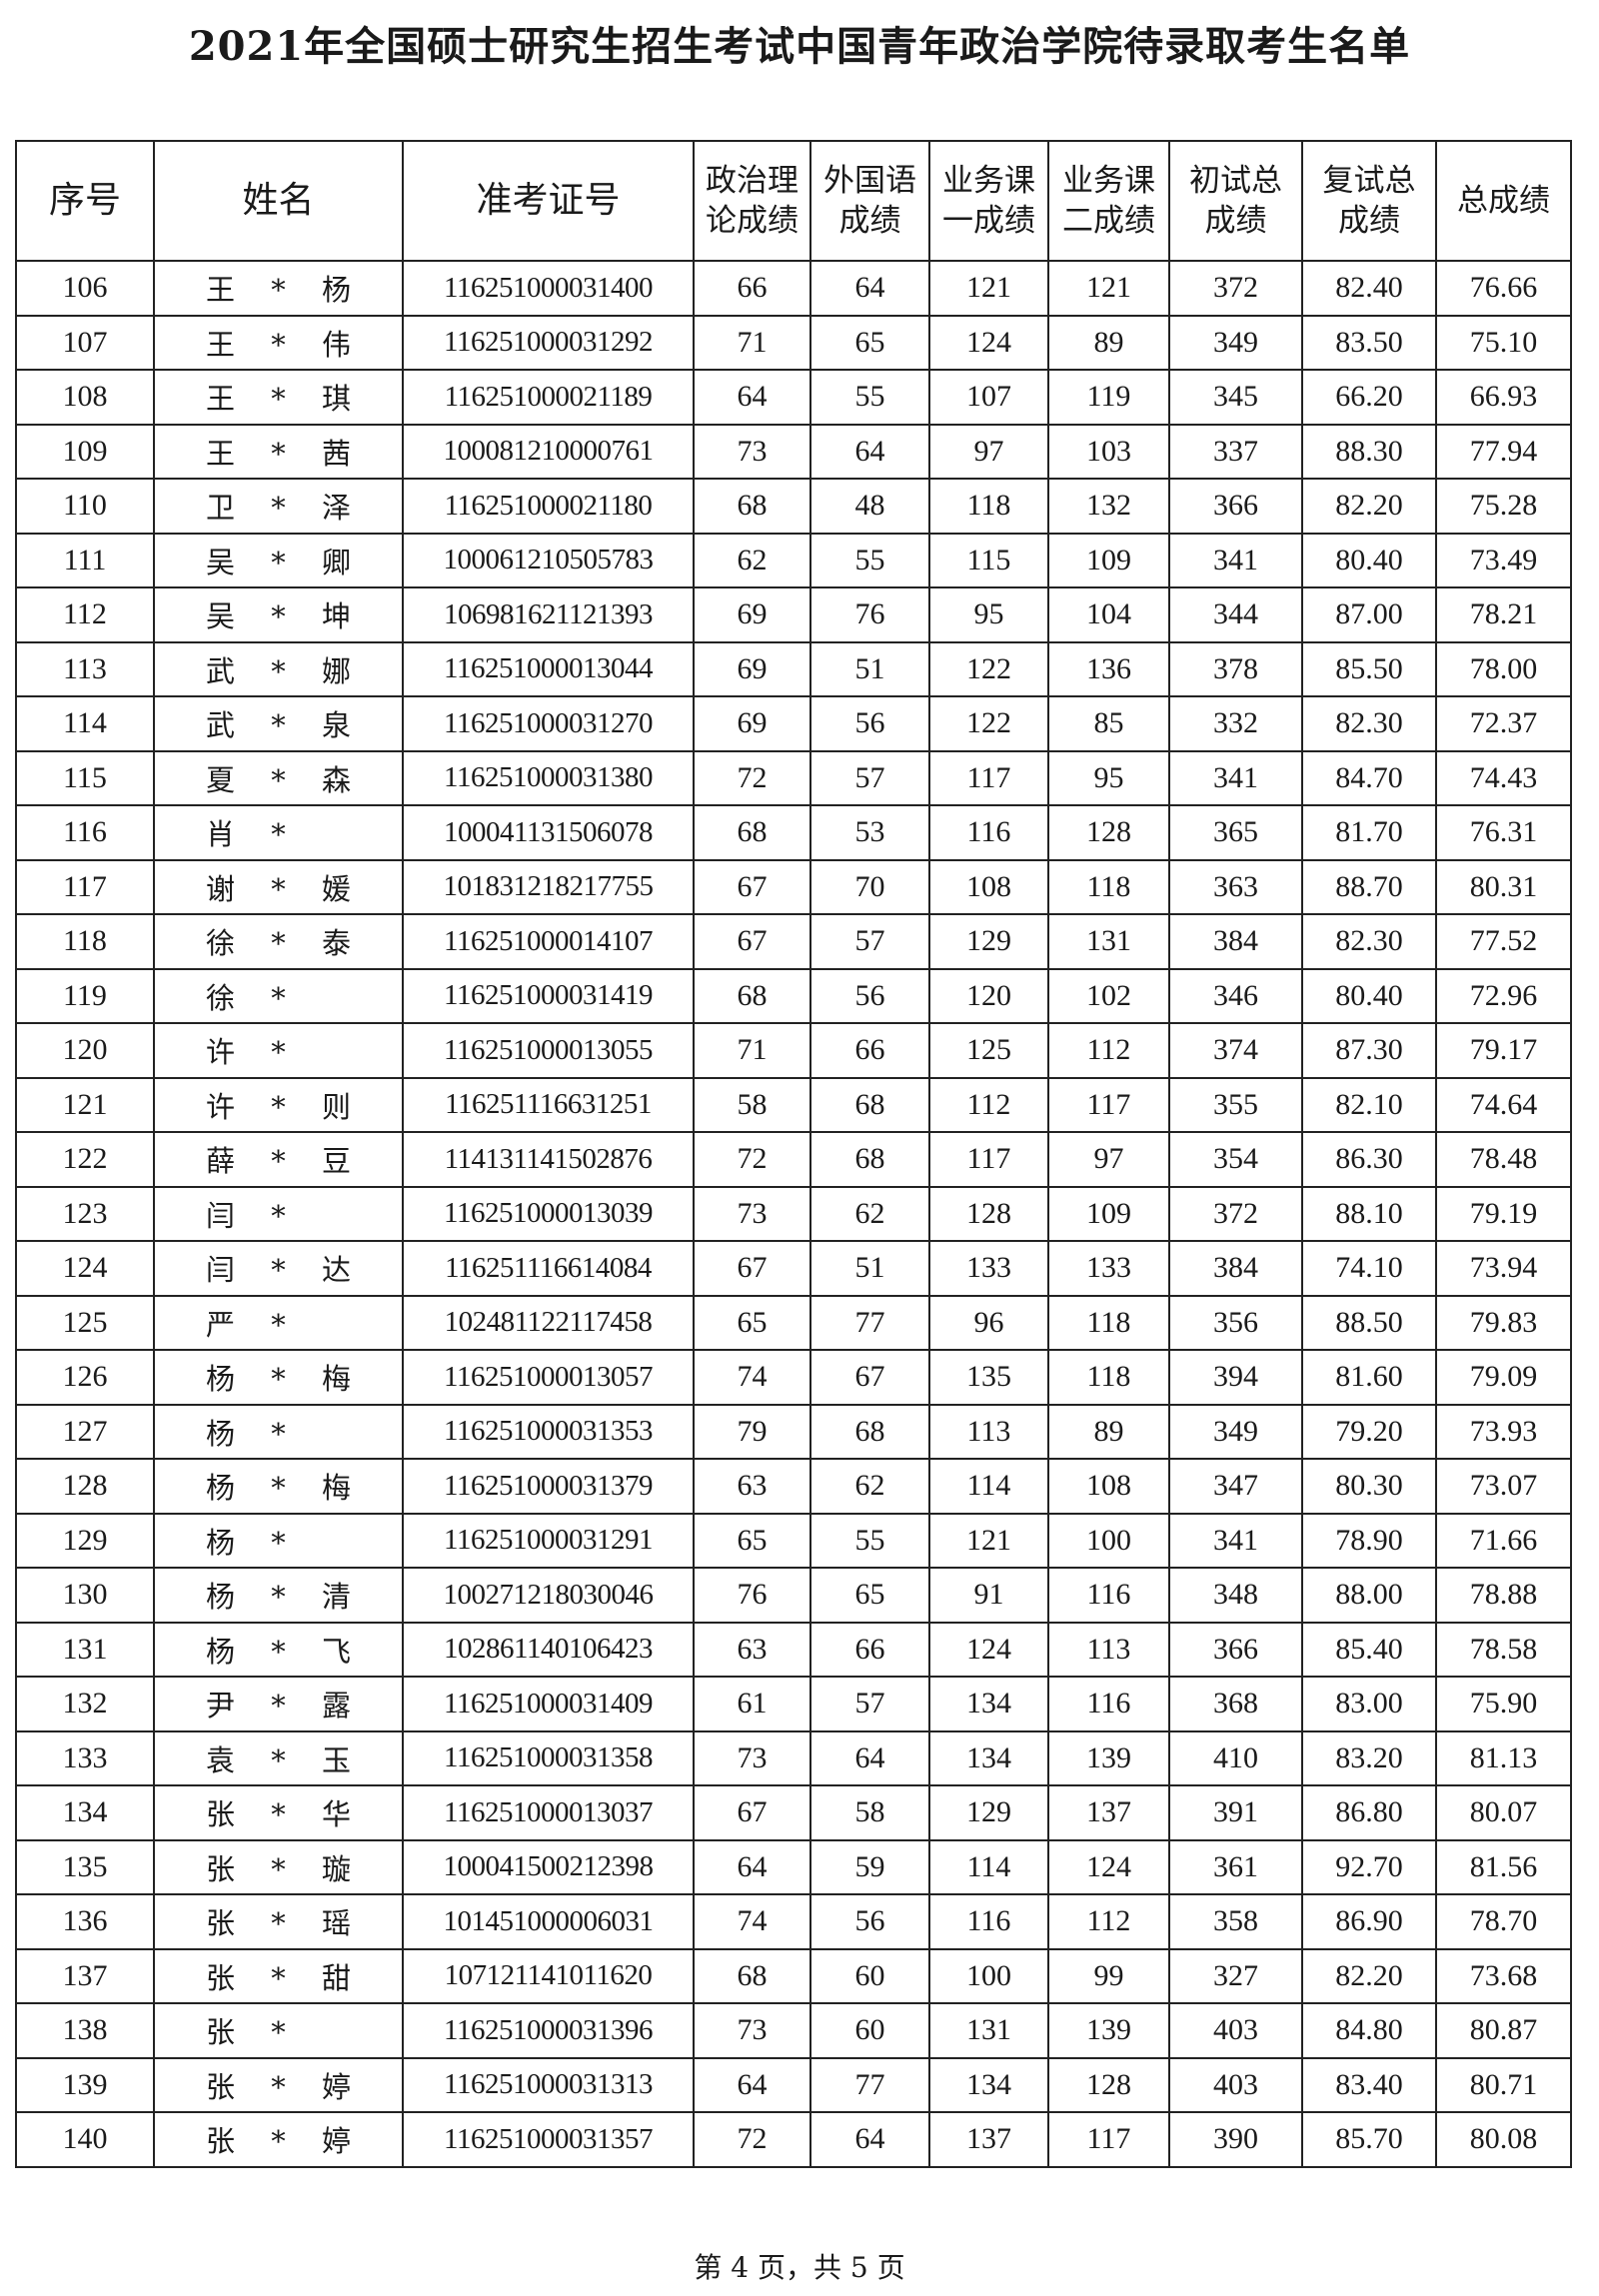  Describe the element at coordinates (85, 451) in the screenshot. I see `cell-serial: 109` at that location.